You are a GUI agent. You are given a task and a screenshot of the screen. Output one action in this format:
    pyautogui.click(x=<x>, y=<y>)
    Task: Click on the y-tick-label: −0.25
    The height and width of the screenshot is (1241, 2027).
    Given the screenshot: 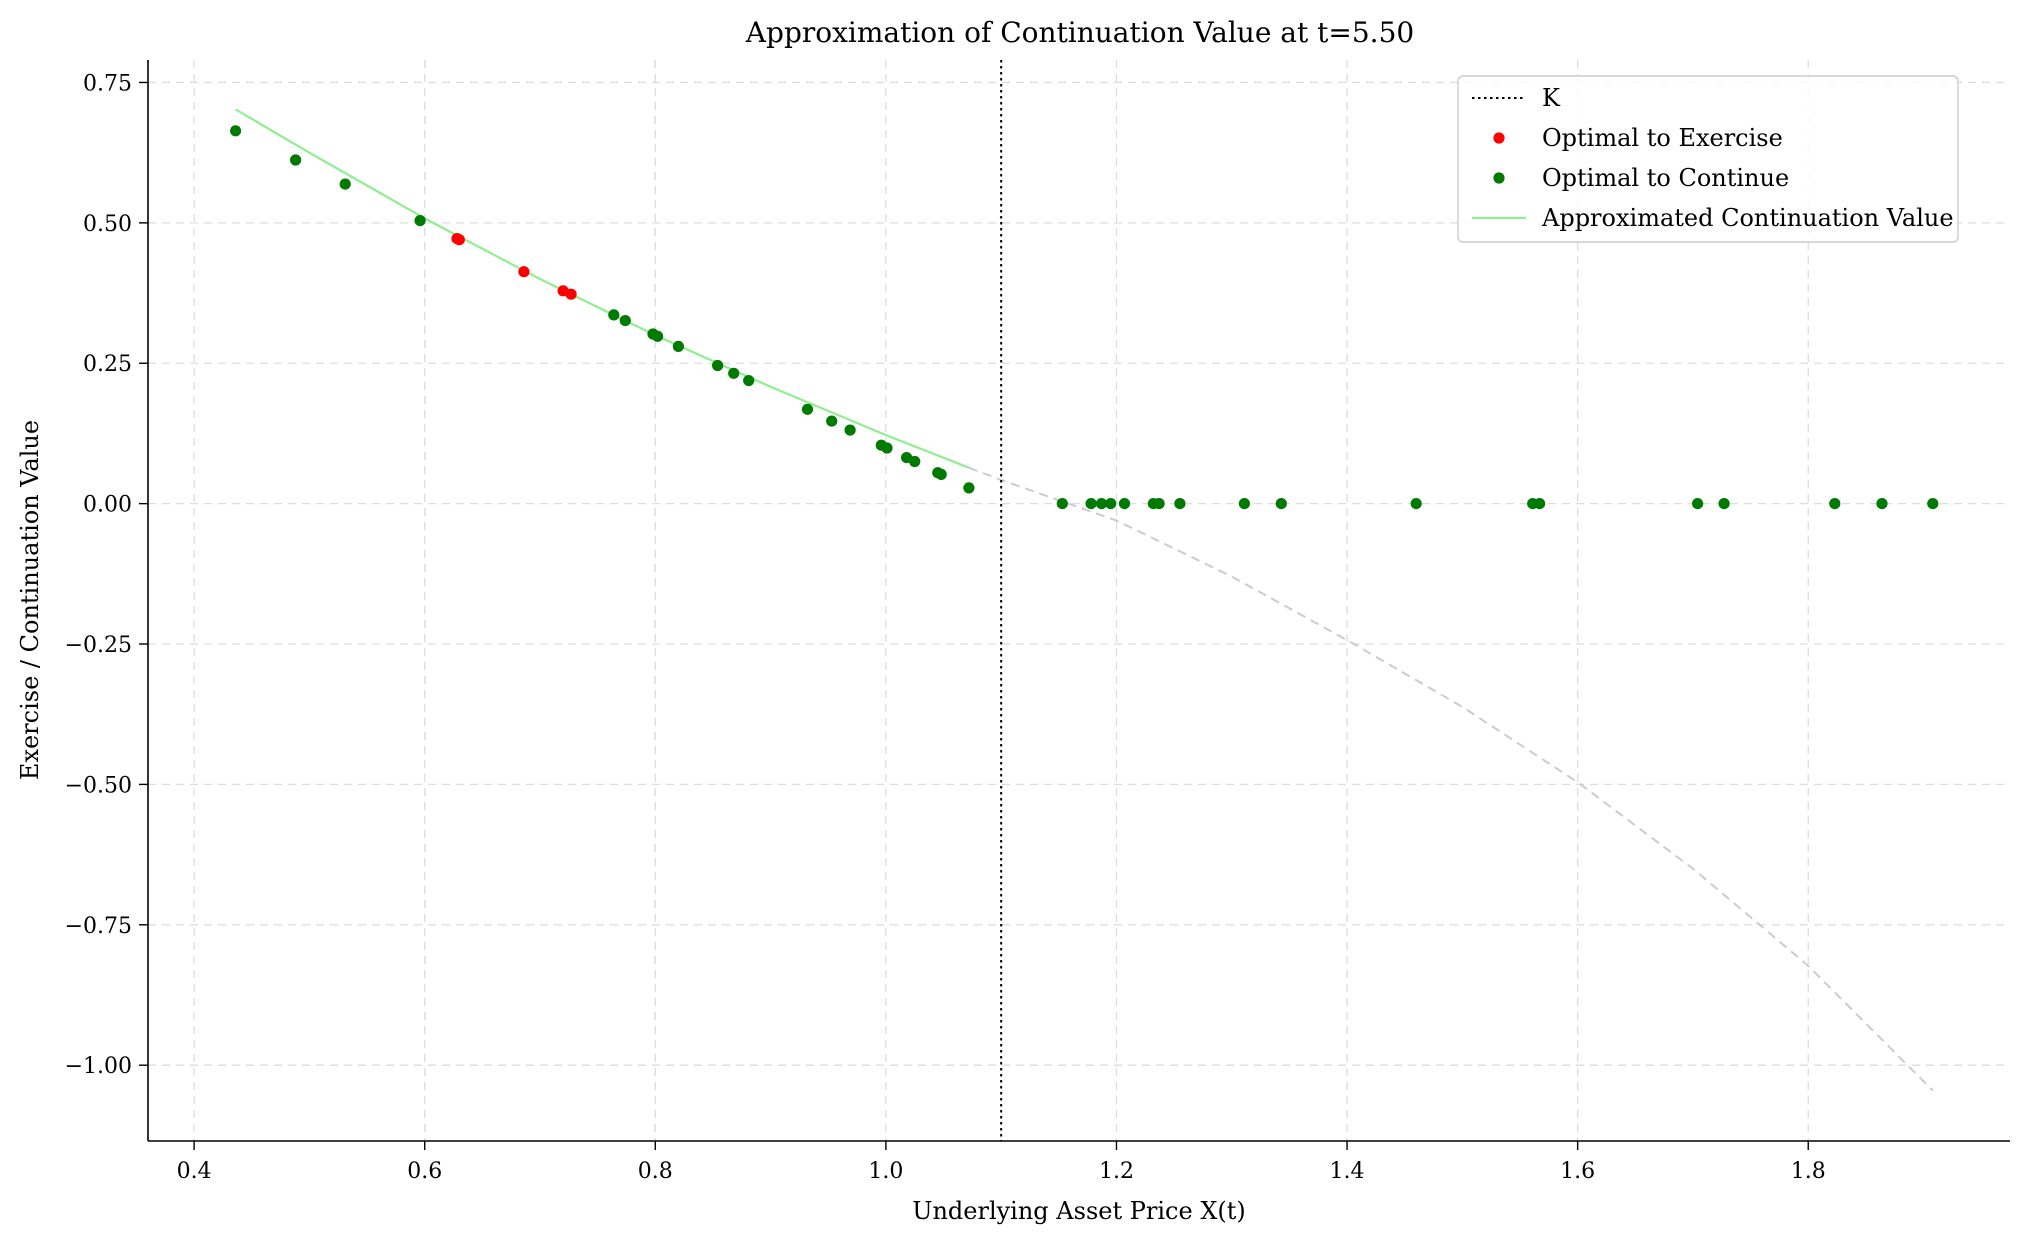 What is the action you would take?
    pyautogui.click(x=98, y=645)
    